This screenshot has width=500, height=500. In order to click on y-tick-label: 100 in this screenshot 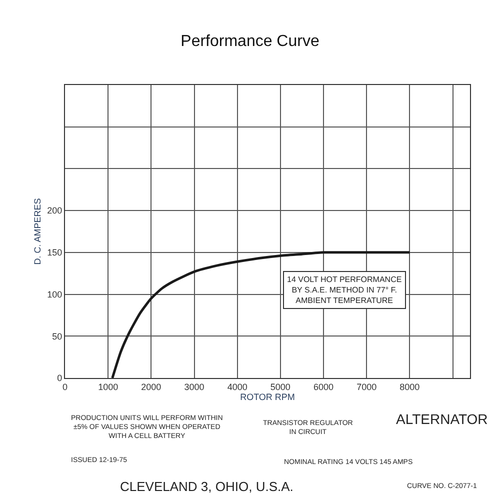, I will do `click(54, 294)`.